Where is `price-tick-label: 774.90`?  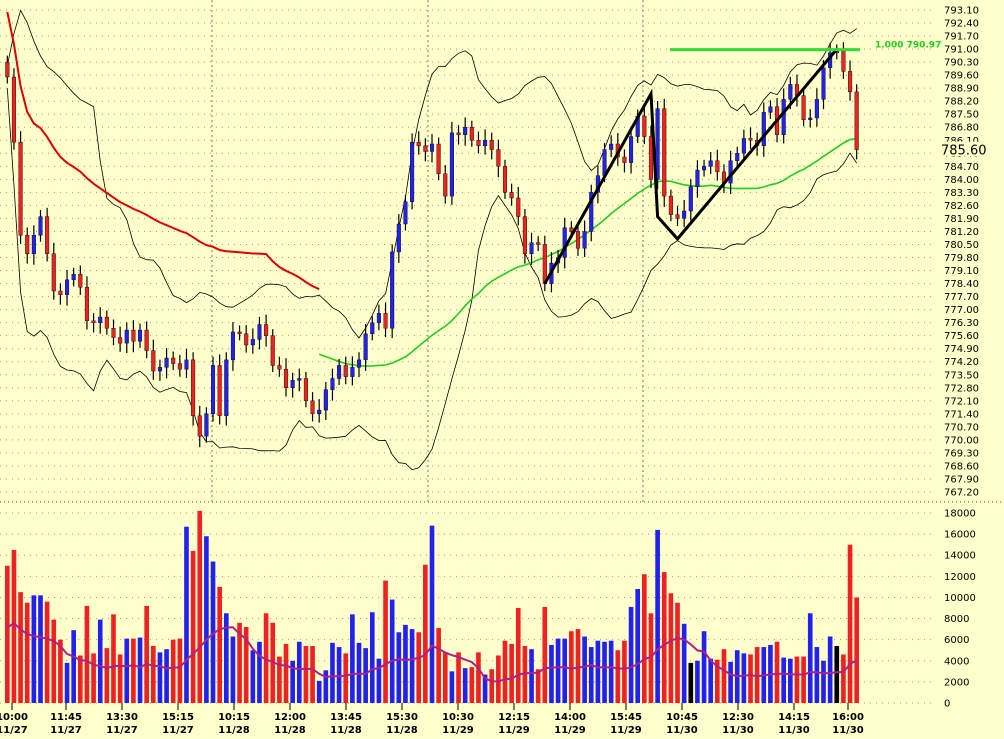
price-tick-label: 774.90 is located at coordinates (961, 349).